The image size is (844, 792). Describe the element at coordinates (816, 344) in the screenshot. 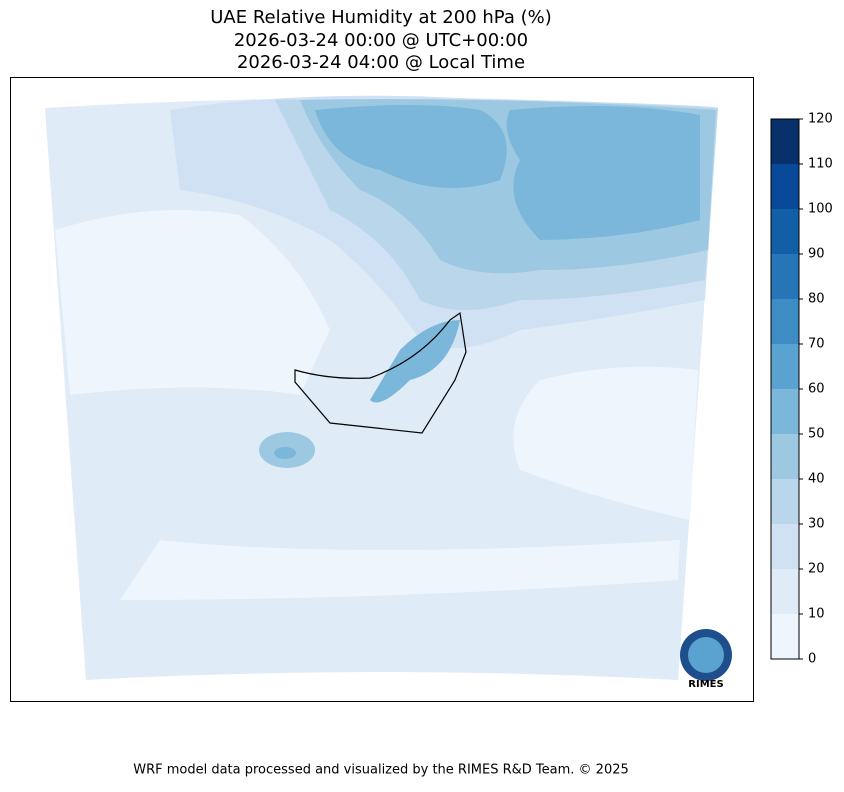

I see `colorbar-tick-label: 70` at that location.